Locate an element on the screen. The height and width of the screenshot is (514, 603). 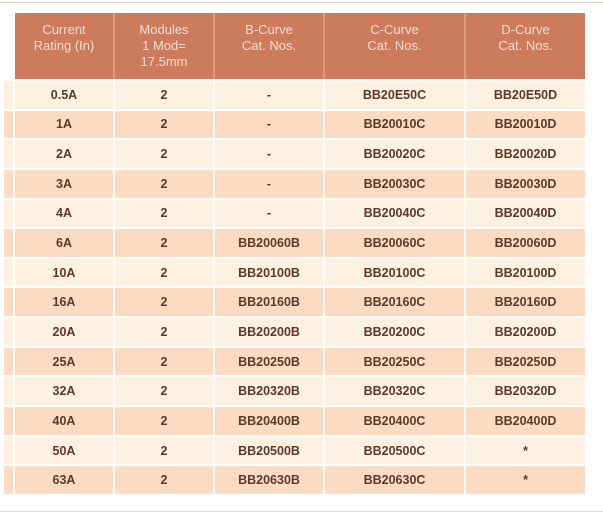
cell-d-curve-cat-no: BB20040D is located at coordinates (525, 213).